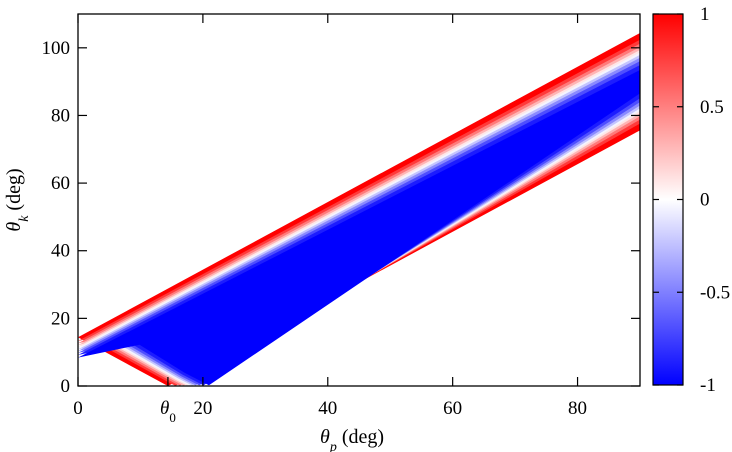  I want to click on colorbar-tick-label: 0.5, so click(712, 107).